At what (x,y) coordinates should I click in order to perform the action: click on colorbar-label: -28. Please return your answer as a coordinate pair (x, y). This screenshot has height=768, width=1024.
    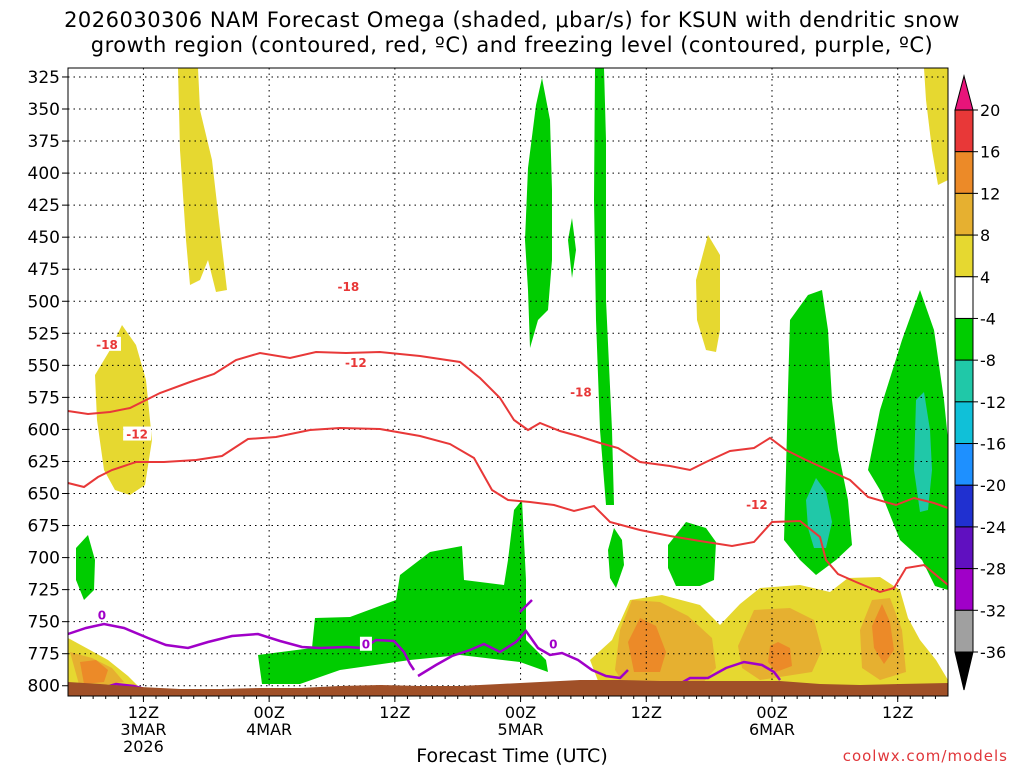
    Looking at the image, I should click on (993, 569).